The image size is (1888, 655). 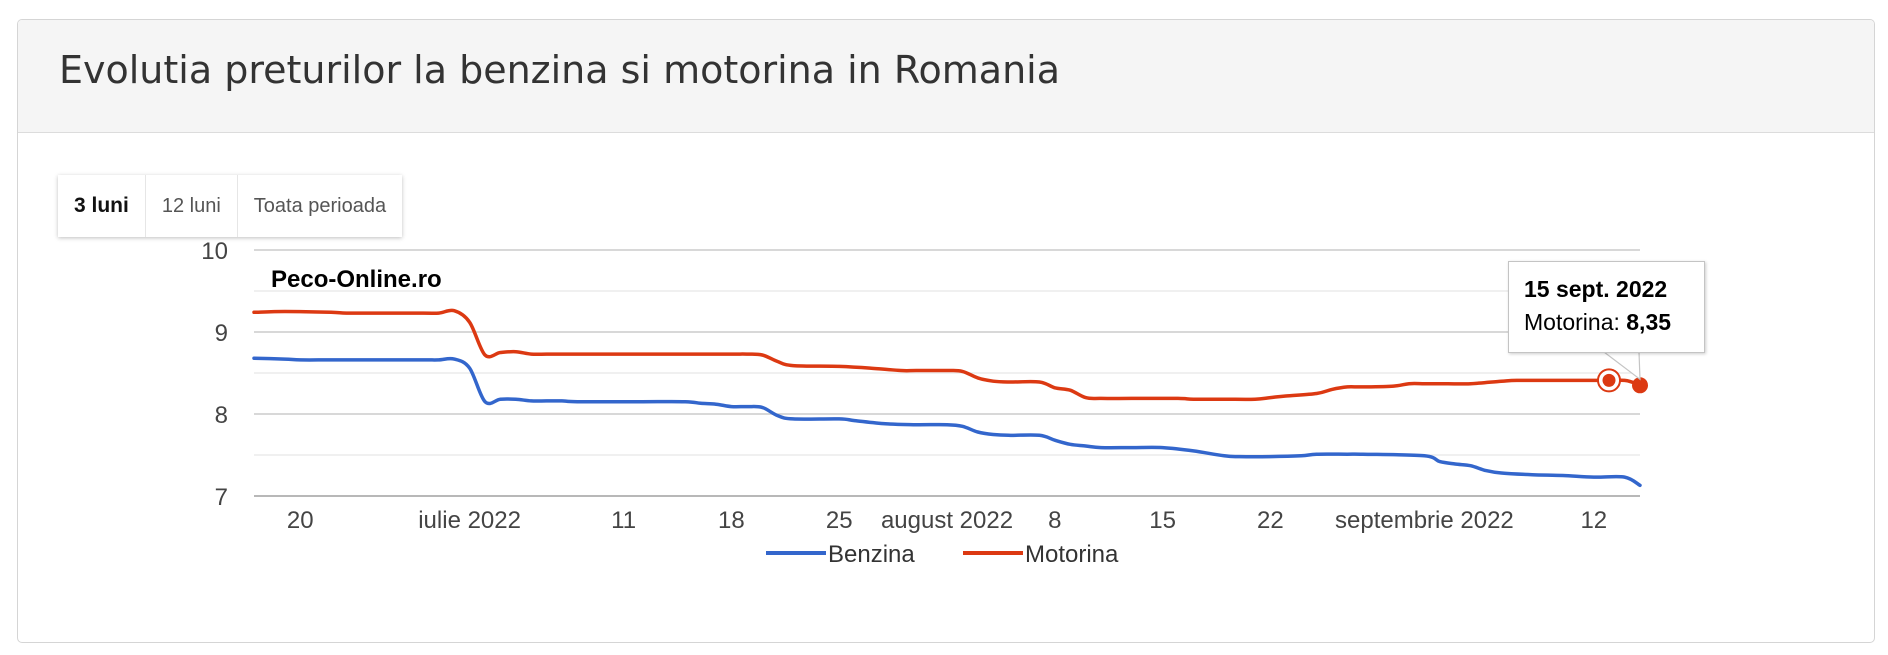 What do you see at coordinates (1596, 289) in the screenshot?
I see `tooltip-date: 15 sept. 2022` at bounding box center [1596, 289].